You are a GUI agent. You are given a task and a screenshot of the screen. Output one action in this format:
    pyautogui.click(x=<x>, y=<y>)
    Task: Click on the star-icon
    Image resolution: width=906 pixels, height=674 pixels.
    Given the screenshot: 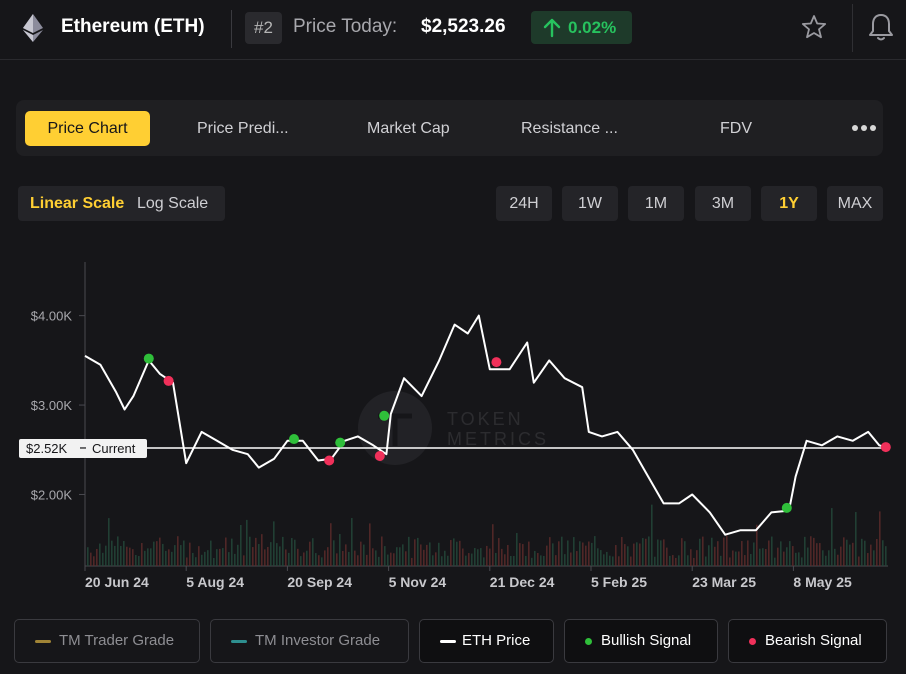 What is the action you would take?
    pyautogui.click(x=814, y=27)
    